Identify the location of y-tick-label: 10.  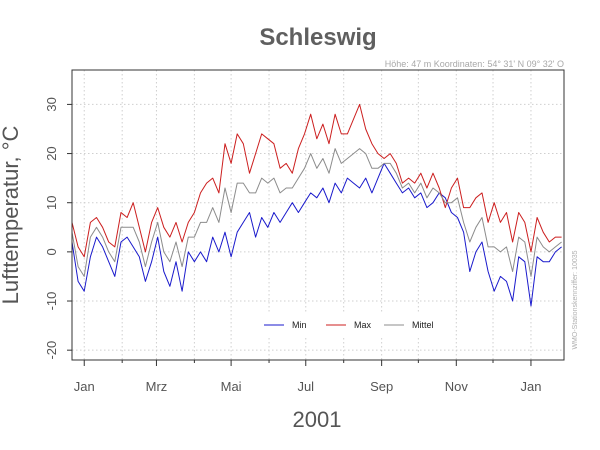
(51, 202).